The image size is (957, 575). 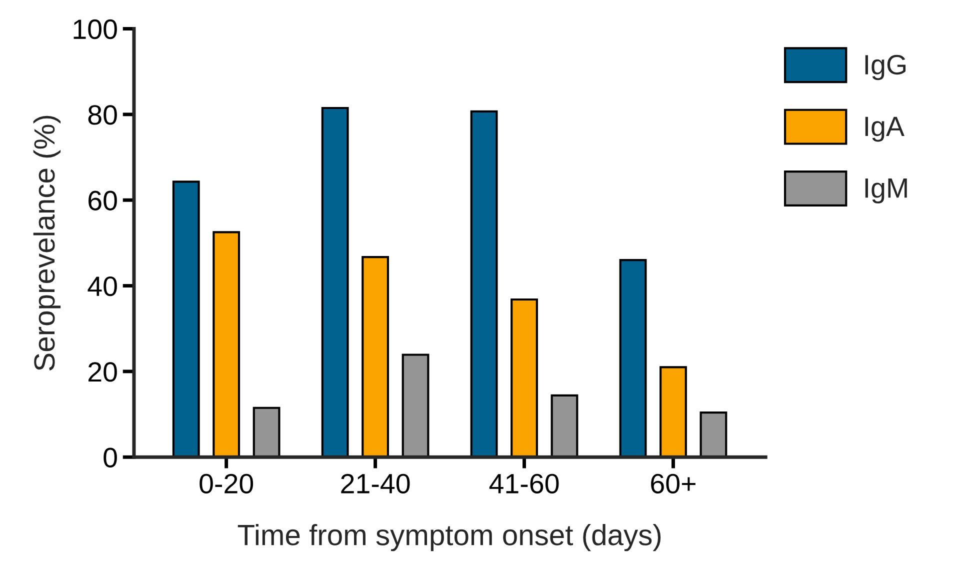 What do you see at coordinates (885, 67) in the screenshot?
I see `legend-label: IgG` at bounding box center [885, 67].